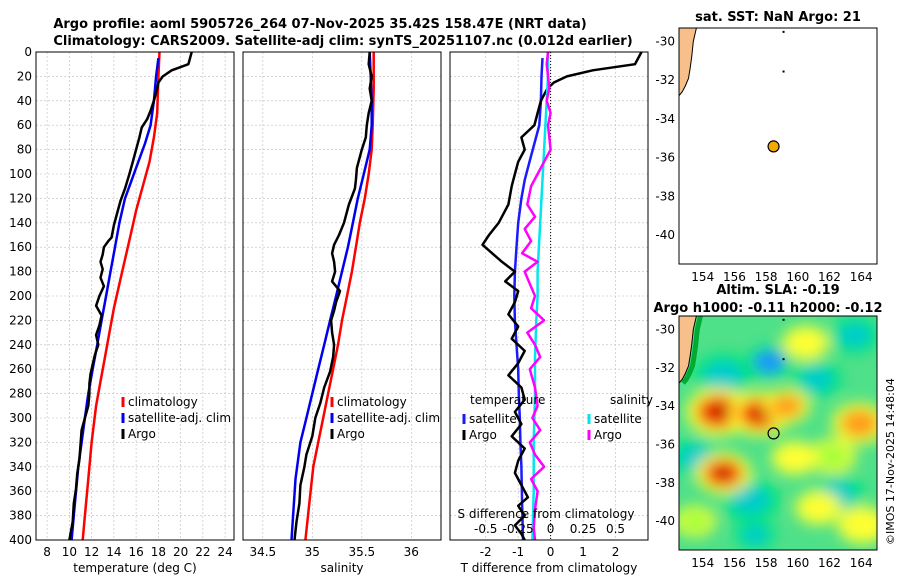  What do you see at coordinates (142, 434) in the screenshot?
I see `temperature-legend-label: Argo` at bounding box center [142, 434].